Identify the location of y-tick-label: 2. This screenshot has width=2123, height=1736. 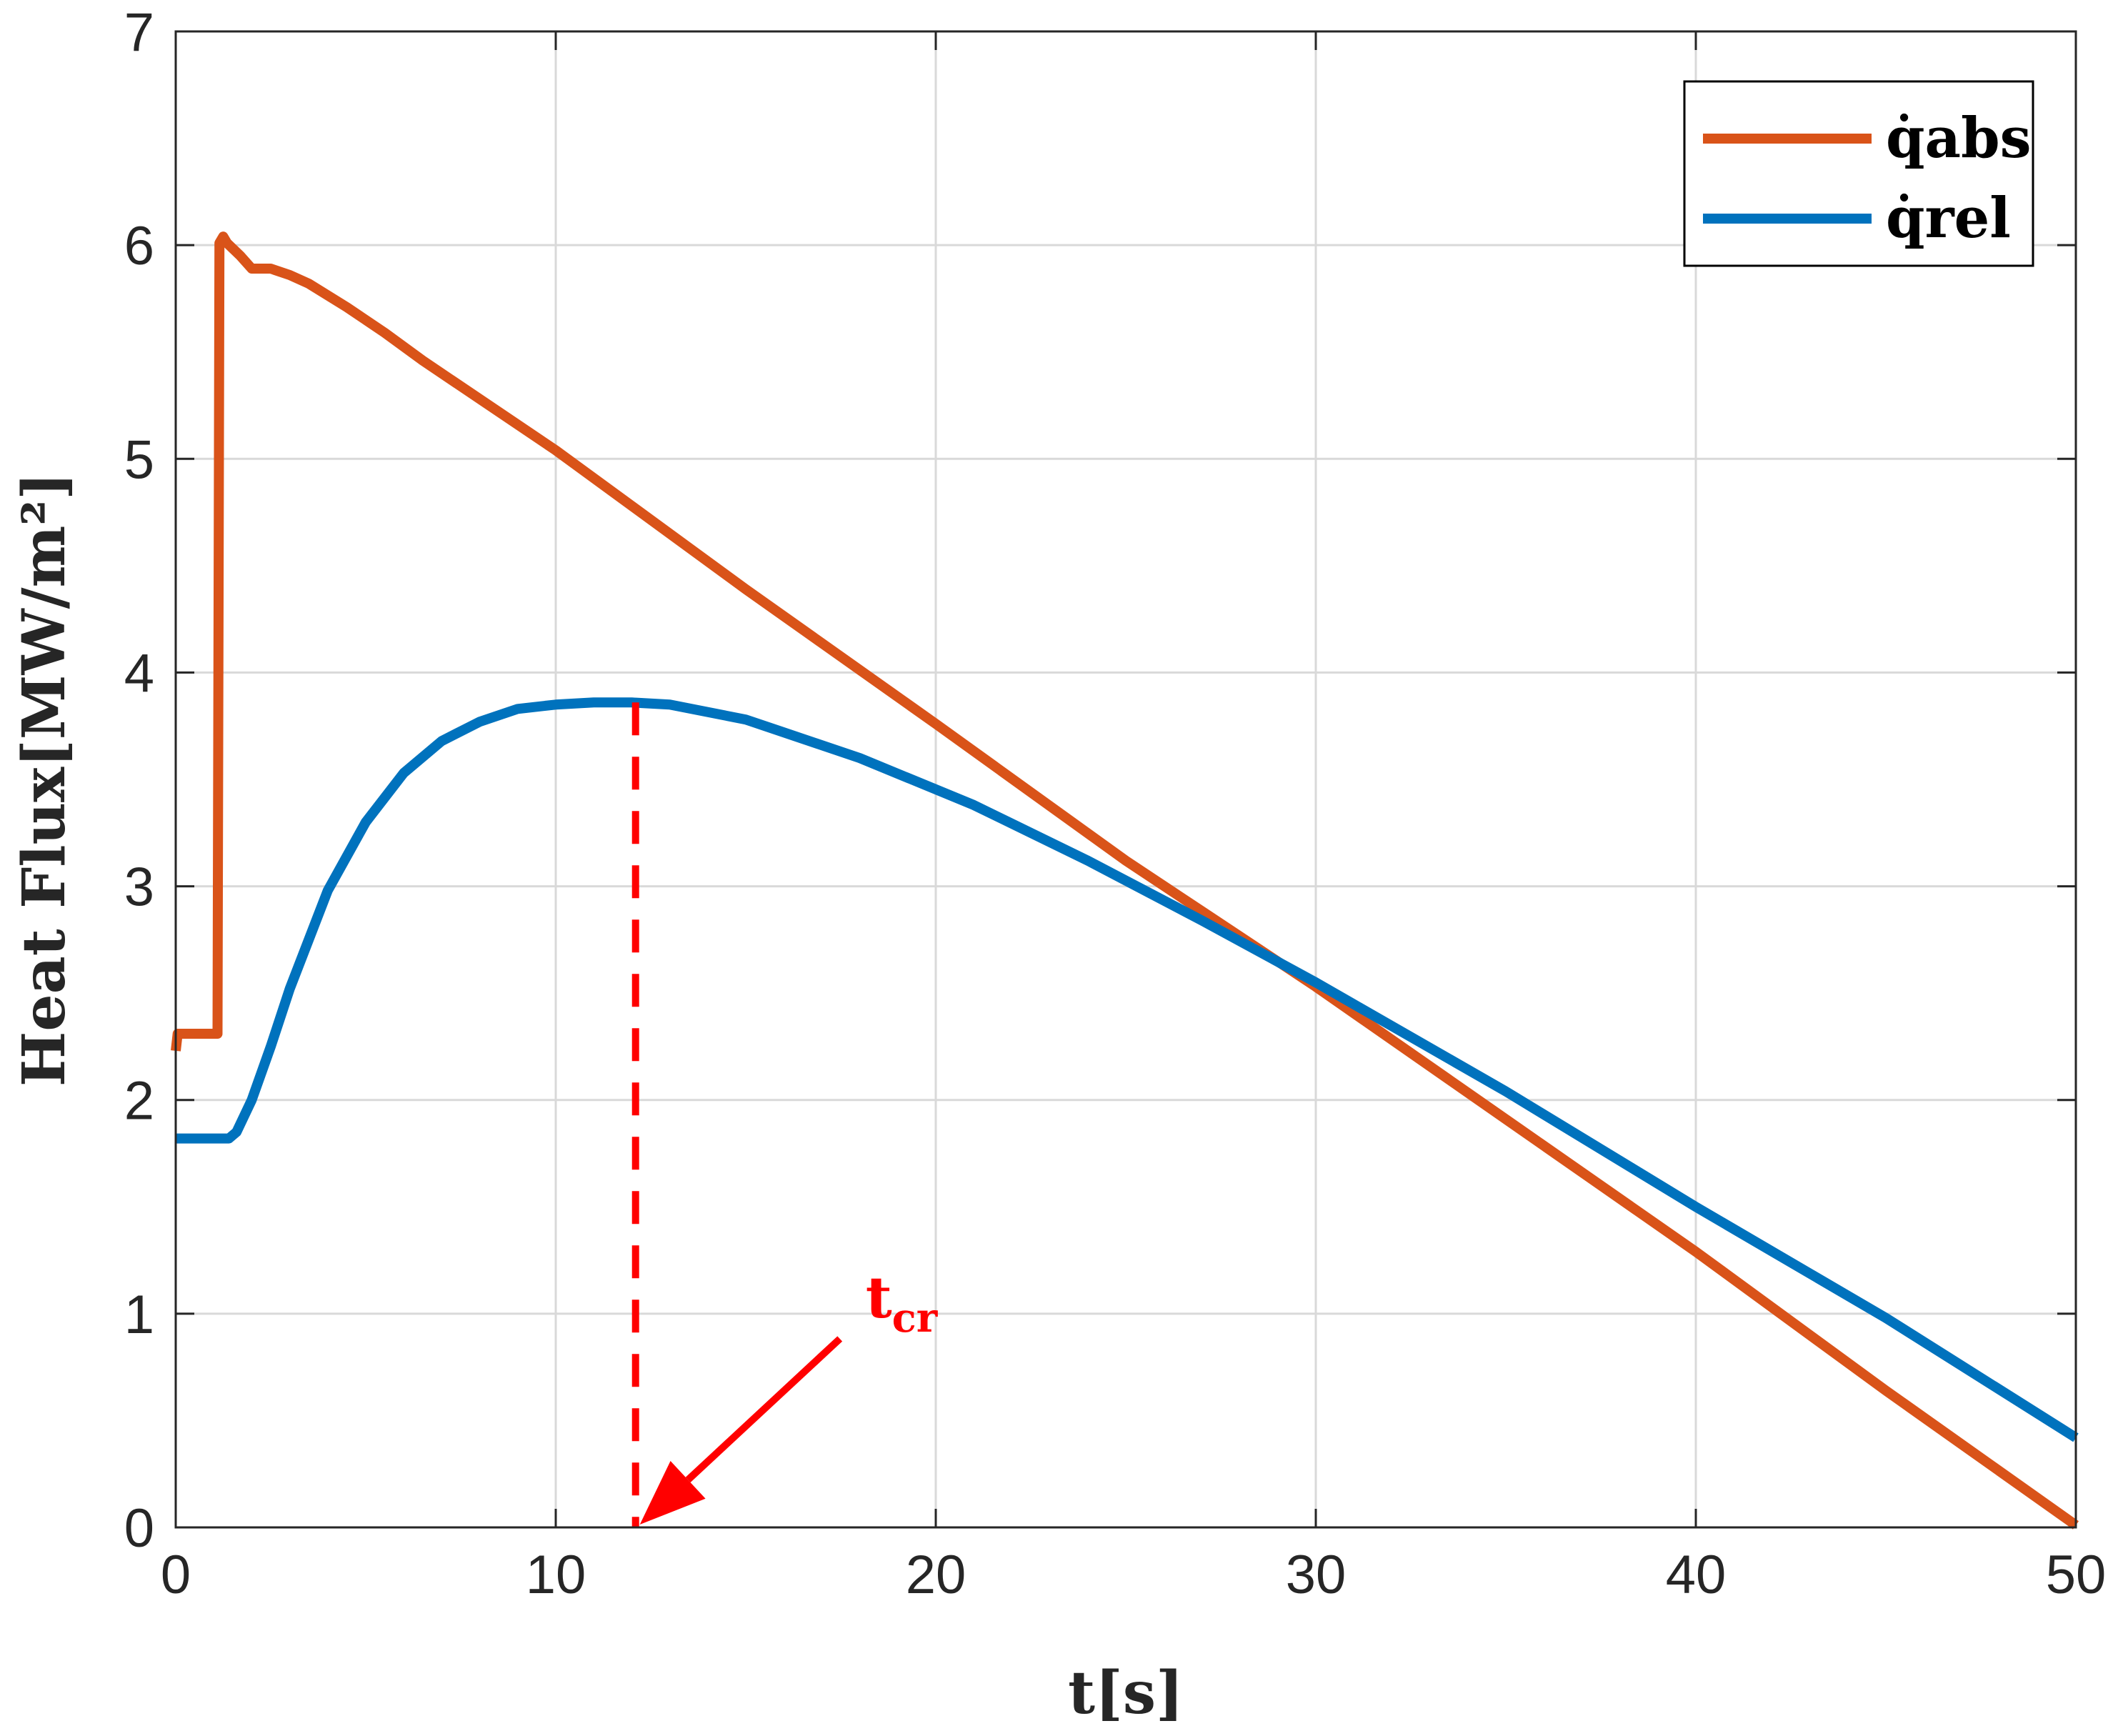
(139, 1101).